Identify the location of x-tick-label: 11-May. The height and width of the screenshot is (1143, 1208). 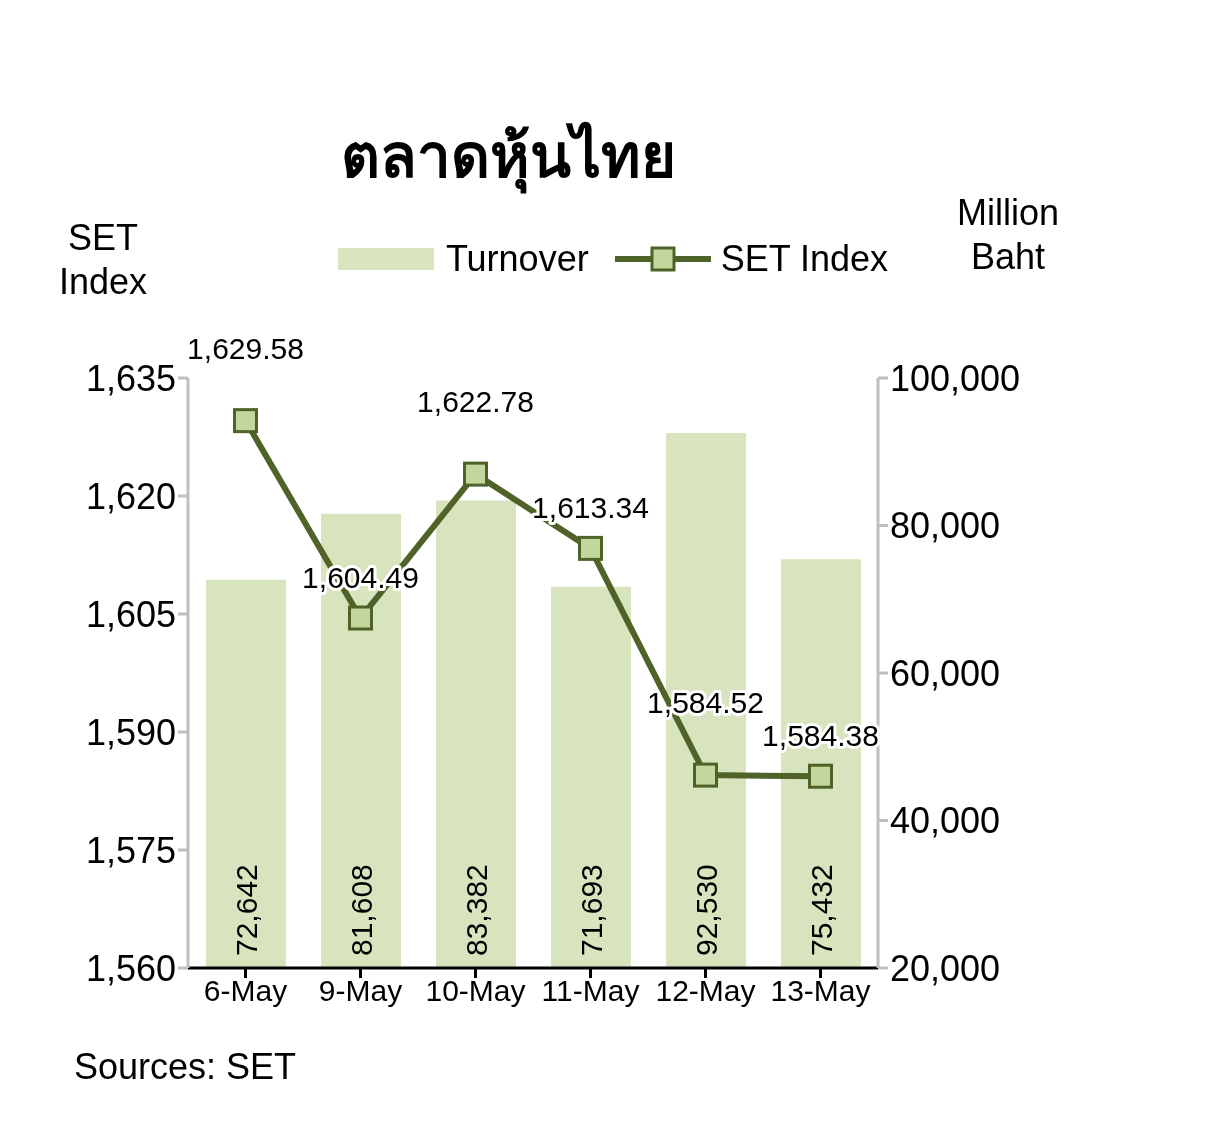
(590, 991).